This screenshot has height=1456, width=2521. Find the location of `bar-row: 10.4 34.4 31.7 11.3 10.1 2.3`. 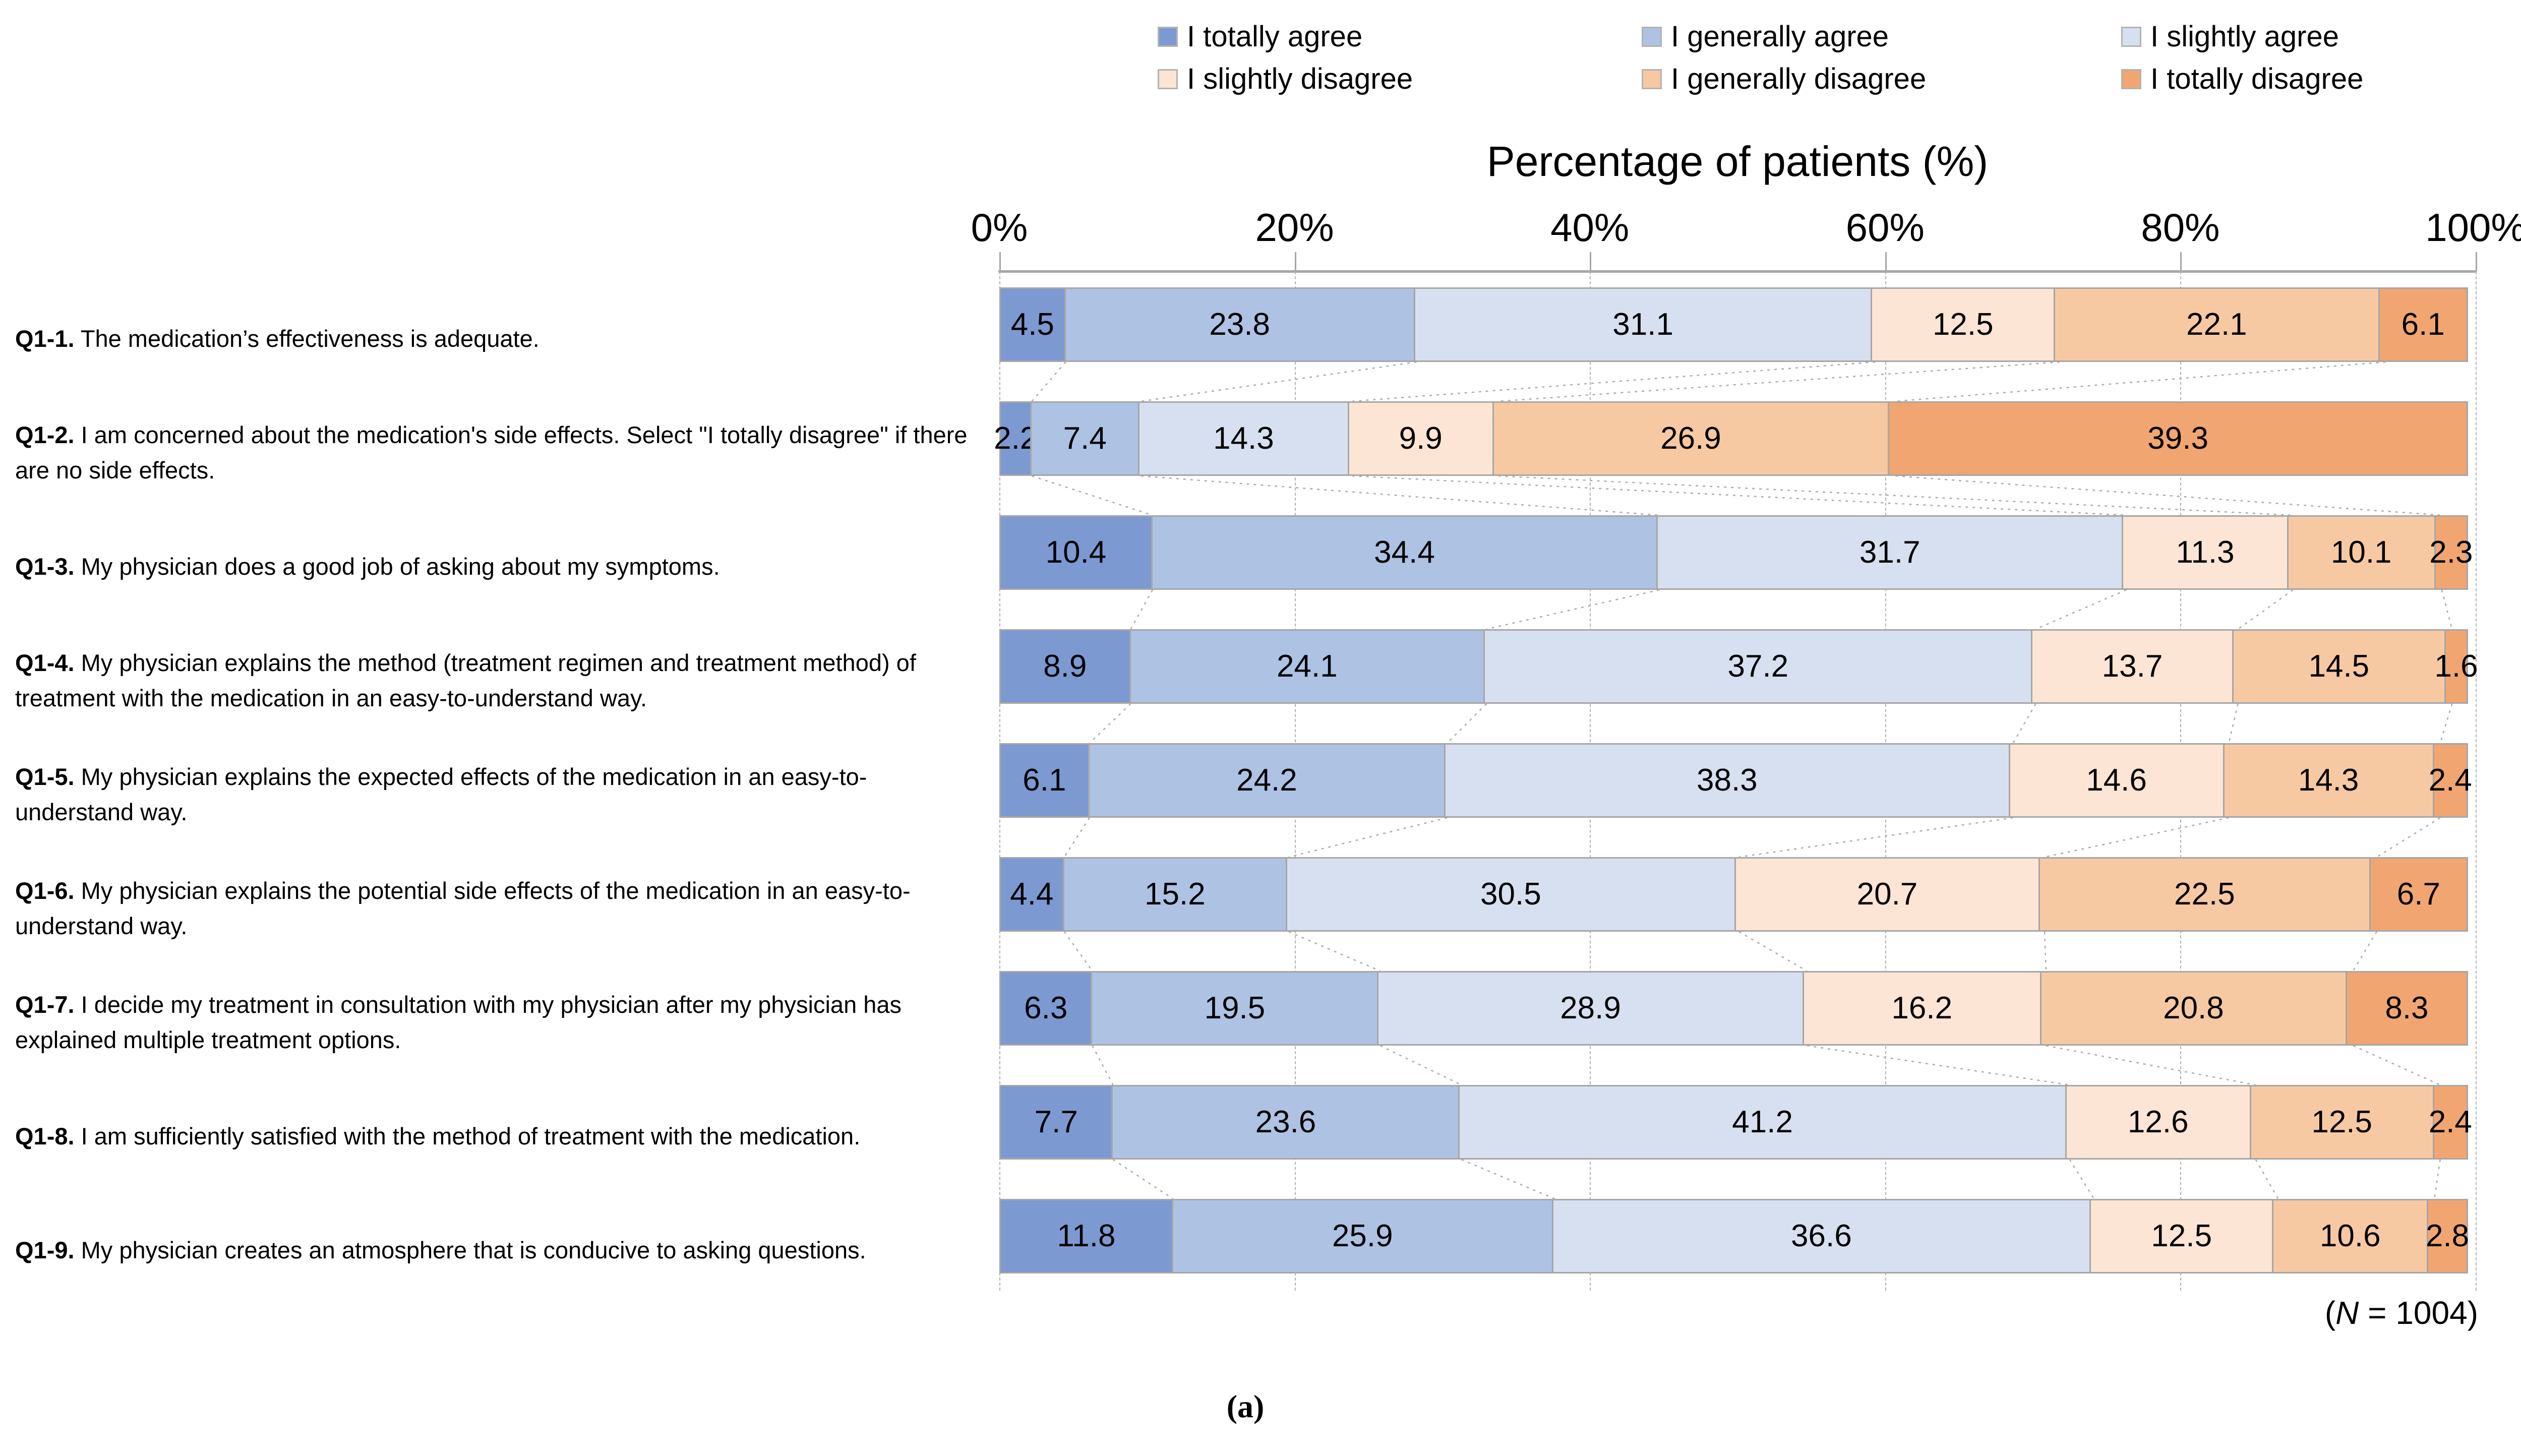

bar-row: 10.4 34.4 31.7 11.3 10.1 2.3 is located at coordinates (1737, 552).